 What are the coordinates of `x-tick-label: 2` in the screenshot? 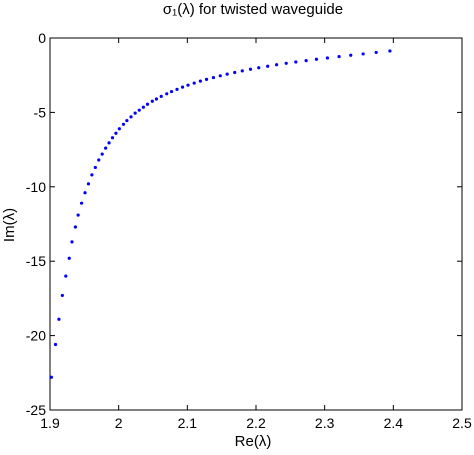 It's located at (119, 423).